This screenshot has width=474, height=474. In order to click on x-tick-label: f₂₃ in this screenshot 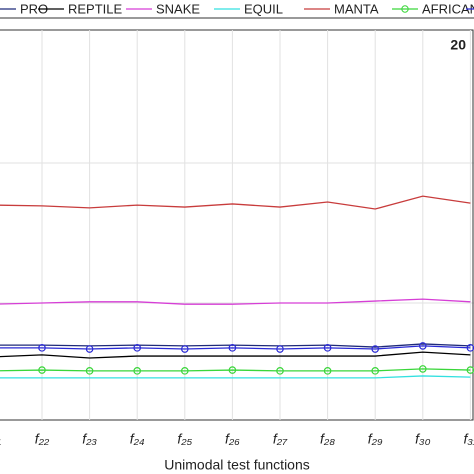, I will do `click(89, 439)`.